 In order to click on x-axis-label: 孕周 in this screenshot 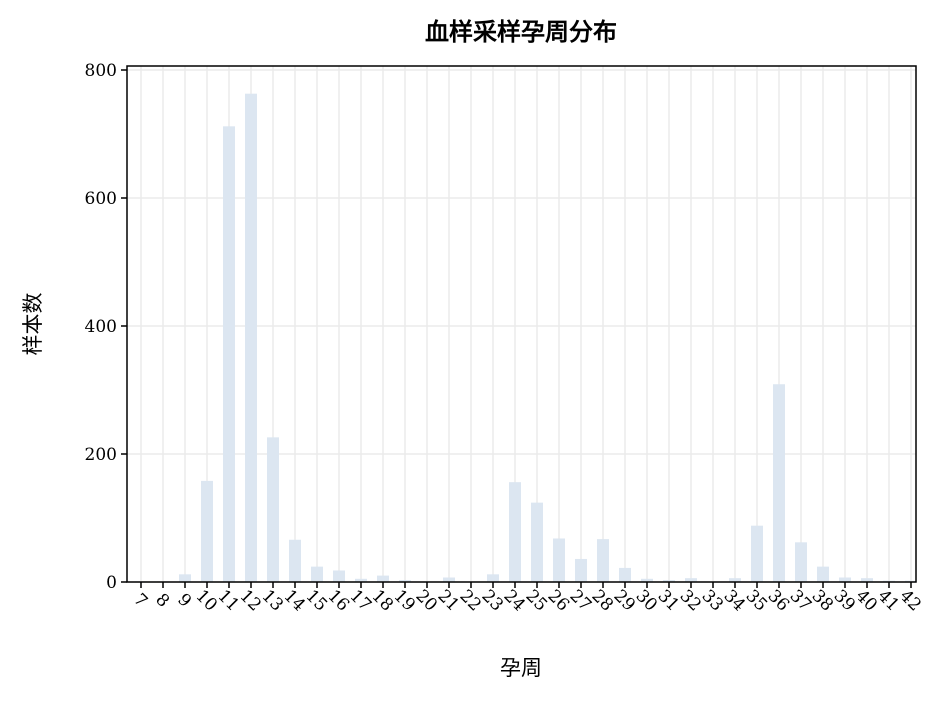, I will do `click(521, 668)`.